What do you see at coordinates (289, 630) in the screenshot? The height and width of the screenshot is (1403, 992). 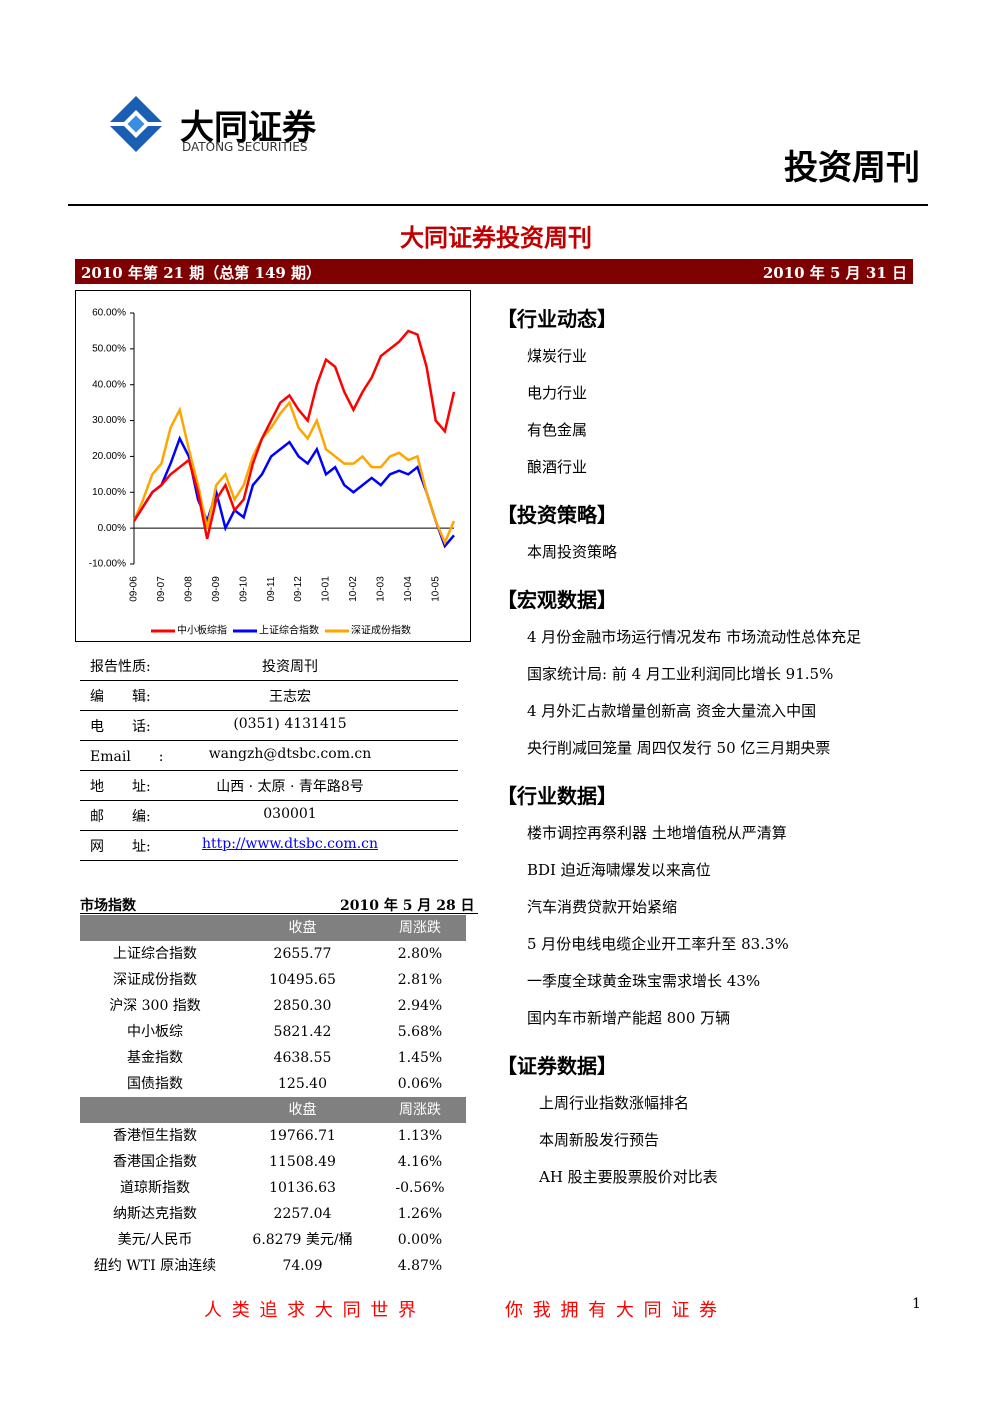 I see `legend-label: 上证综合指数` at bounding box center [289, 630].